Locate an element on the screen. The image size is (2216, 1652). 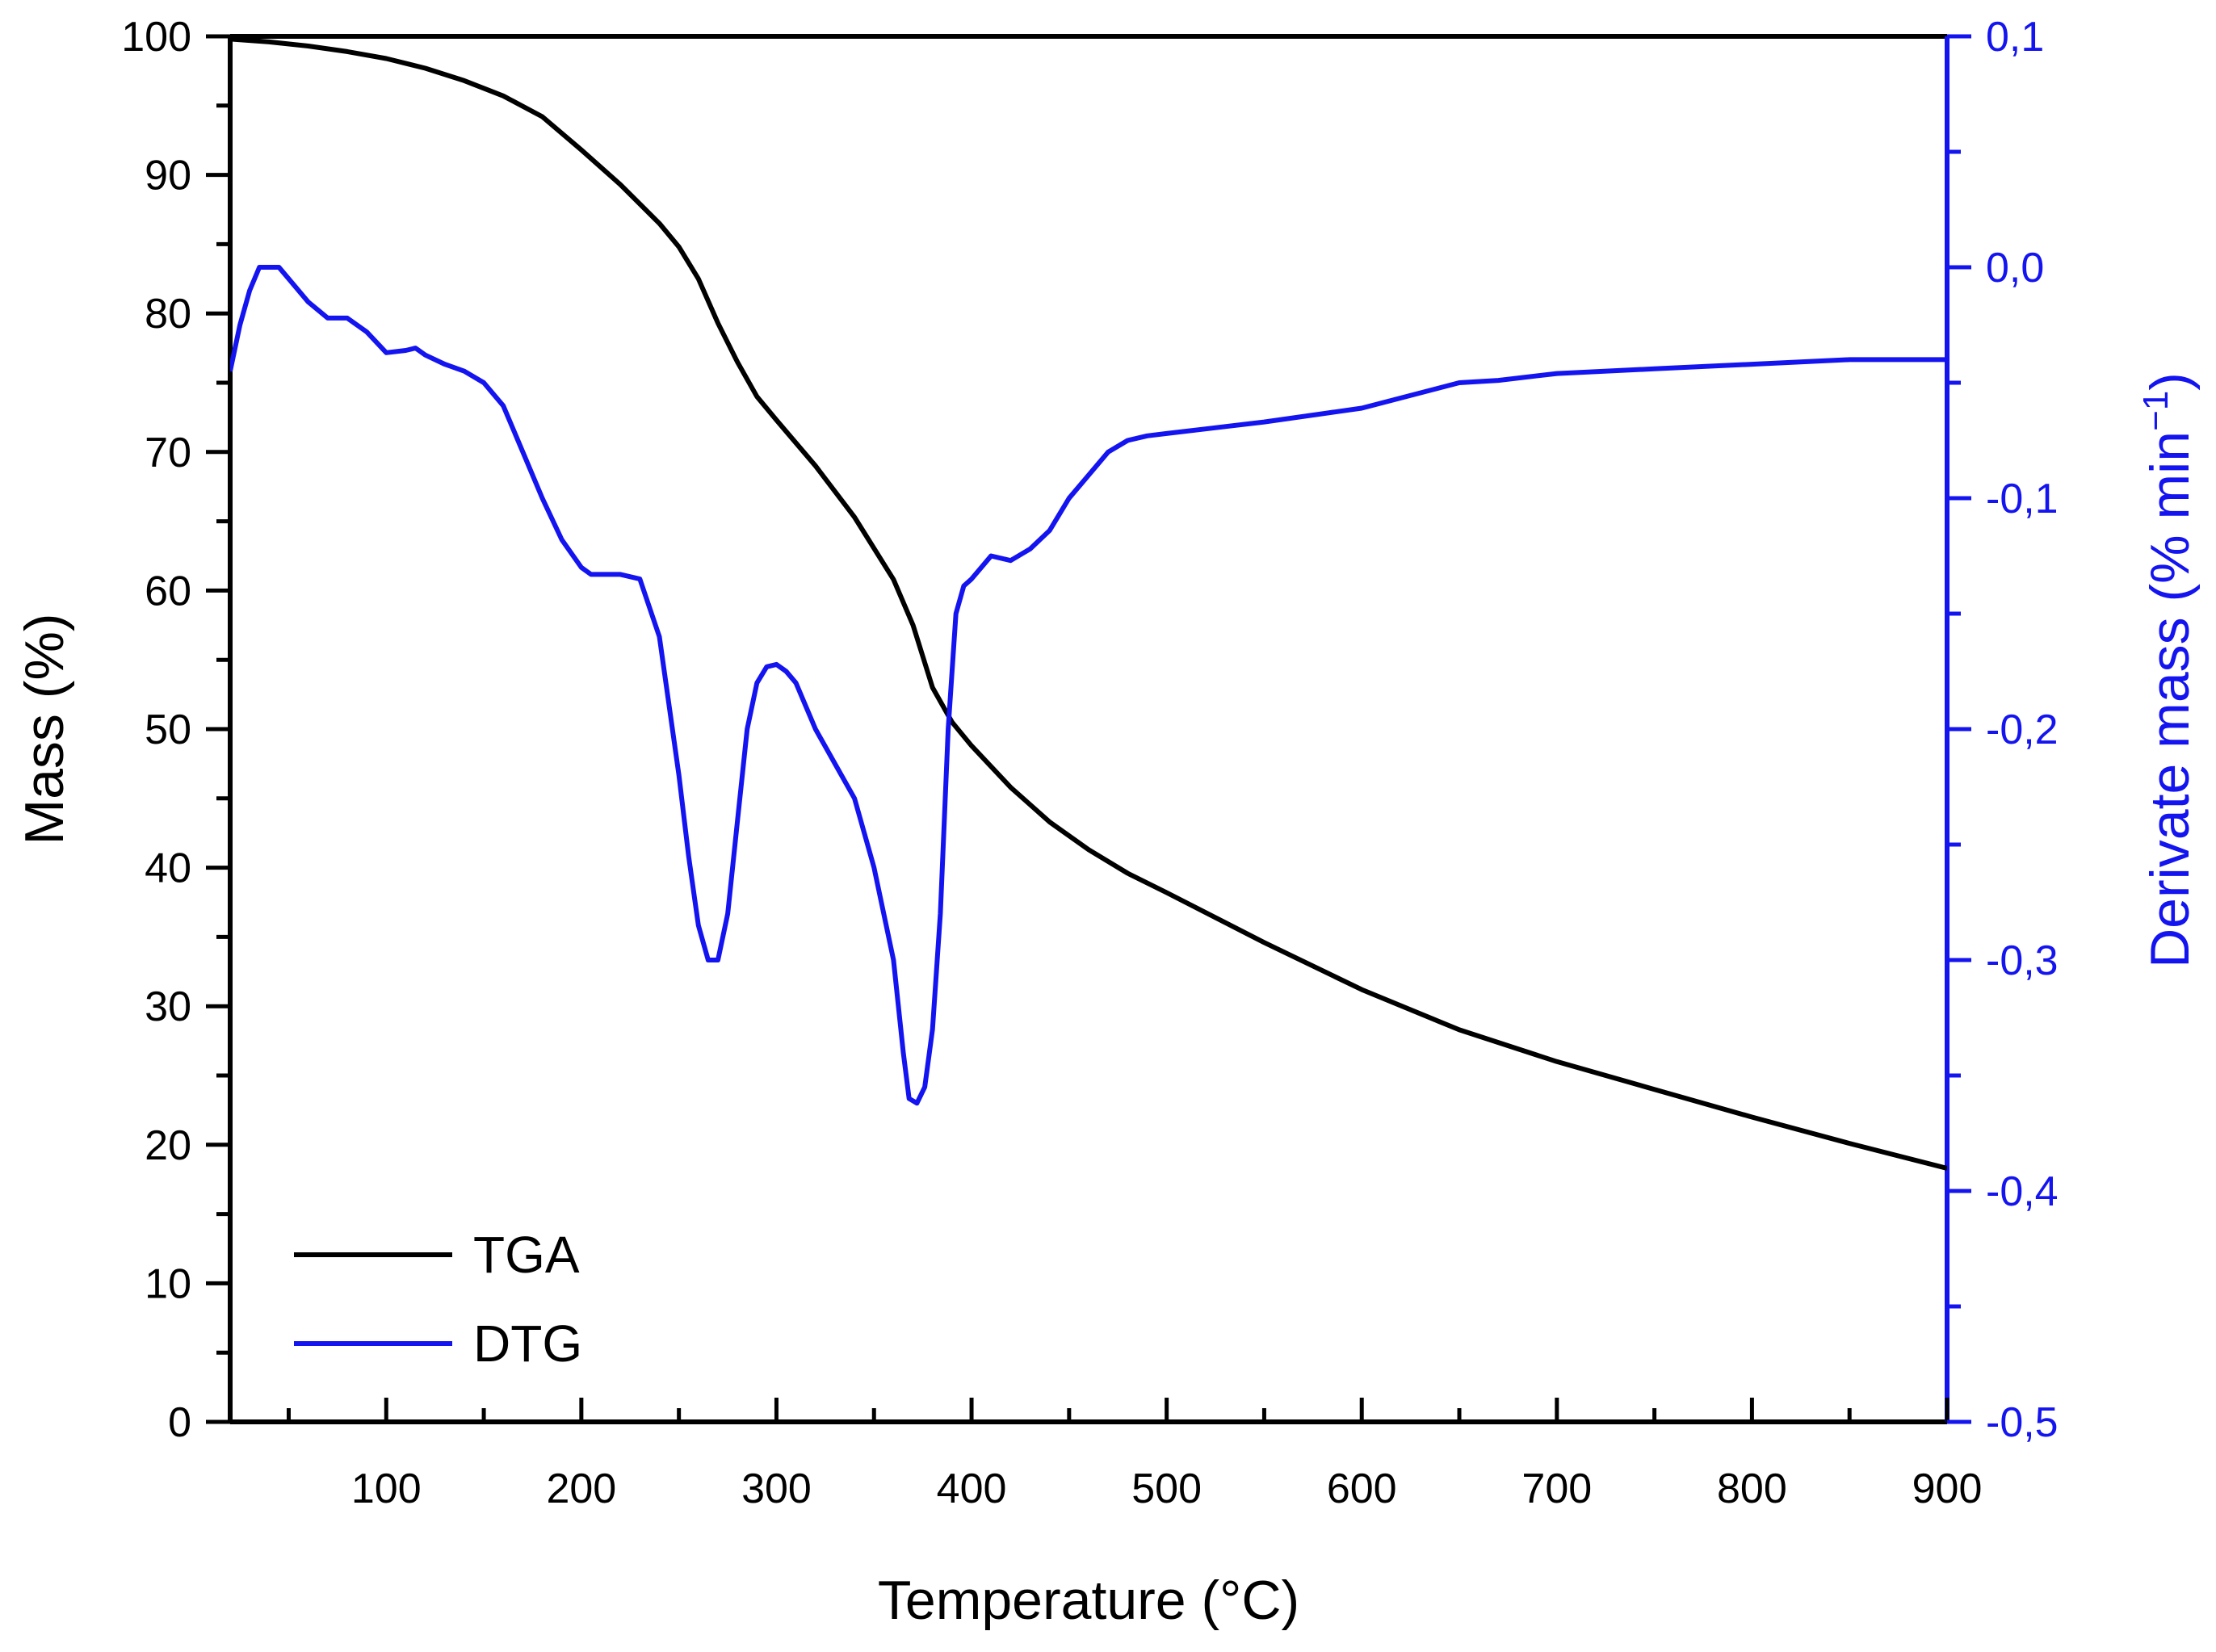
left-y-axis-title: Mass (%) is located at coordinates (44, 729).